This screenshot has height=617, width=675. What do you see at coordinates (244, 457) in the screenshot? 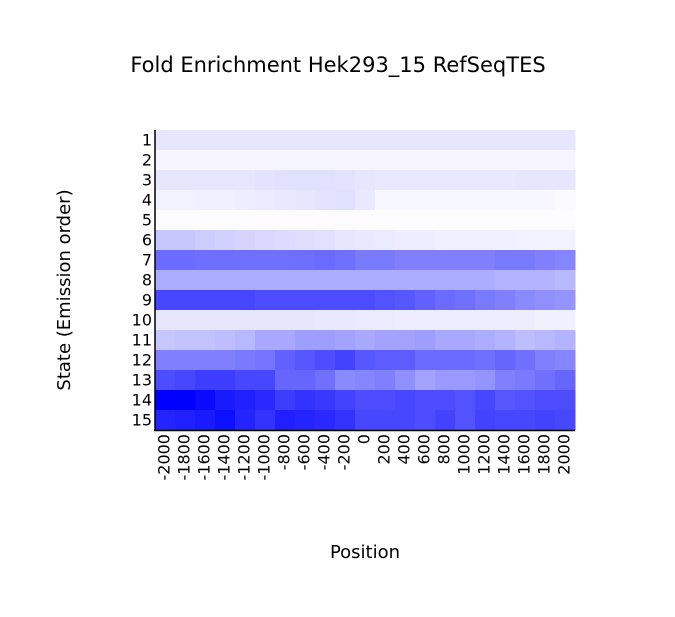
I see `x-tick-label: -1200` at bounding box center [244, 457].